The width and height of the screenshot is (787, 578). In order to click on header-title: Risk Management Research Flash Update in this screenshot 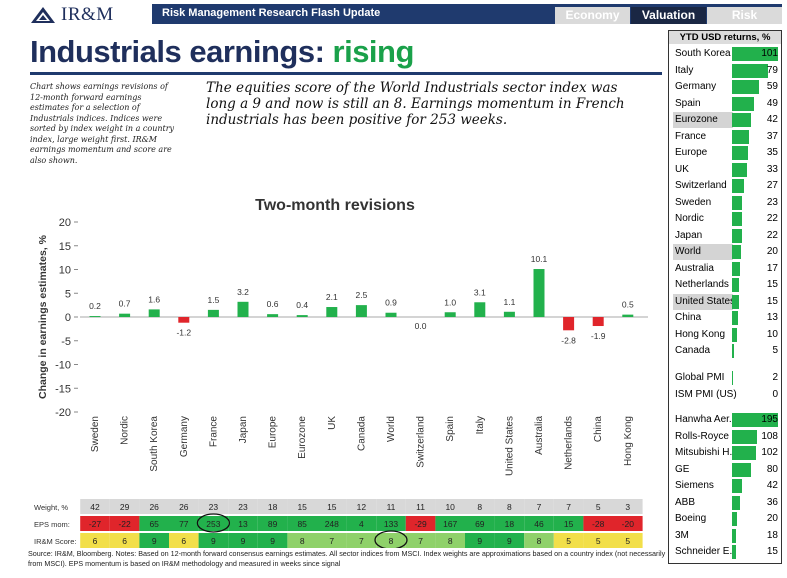, I will do `click(271, 13)`.